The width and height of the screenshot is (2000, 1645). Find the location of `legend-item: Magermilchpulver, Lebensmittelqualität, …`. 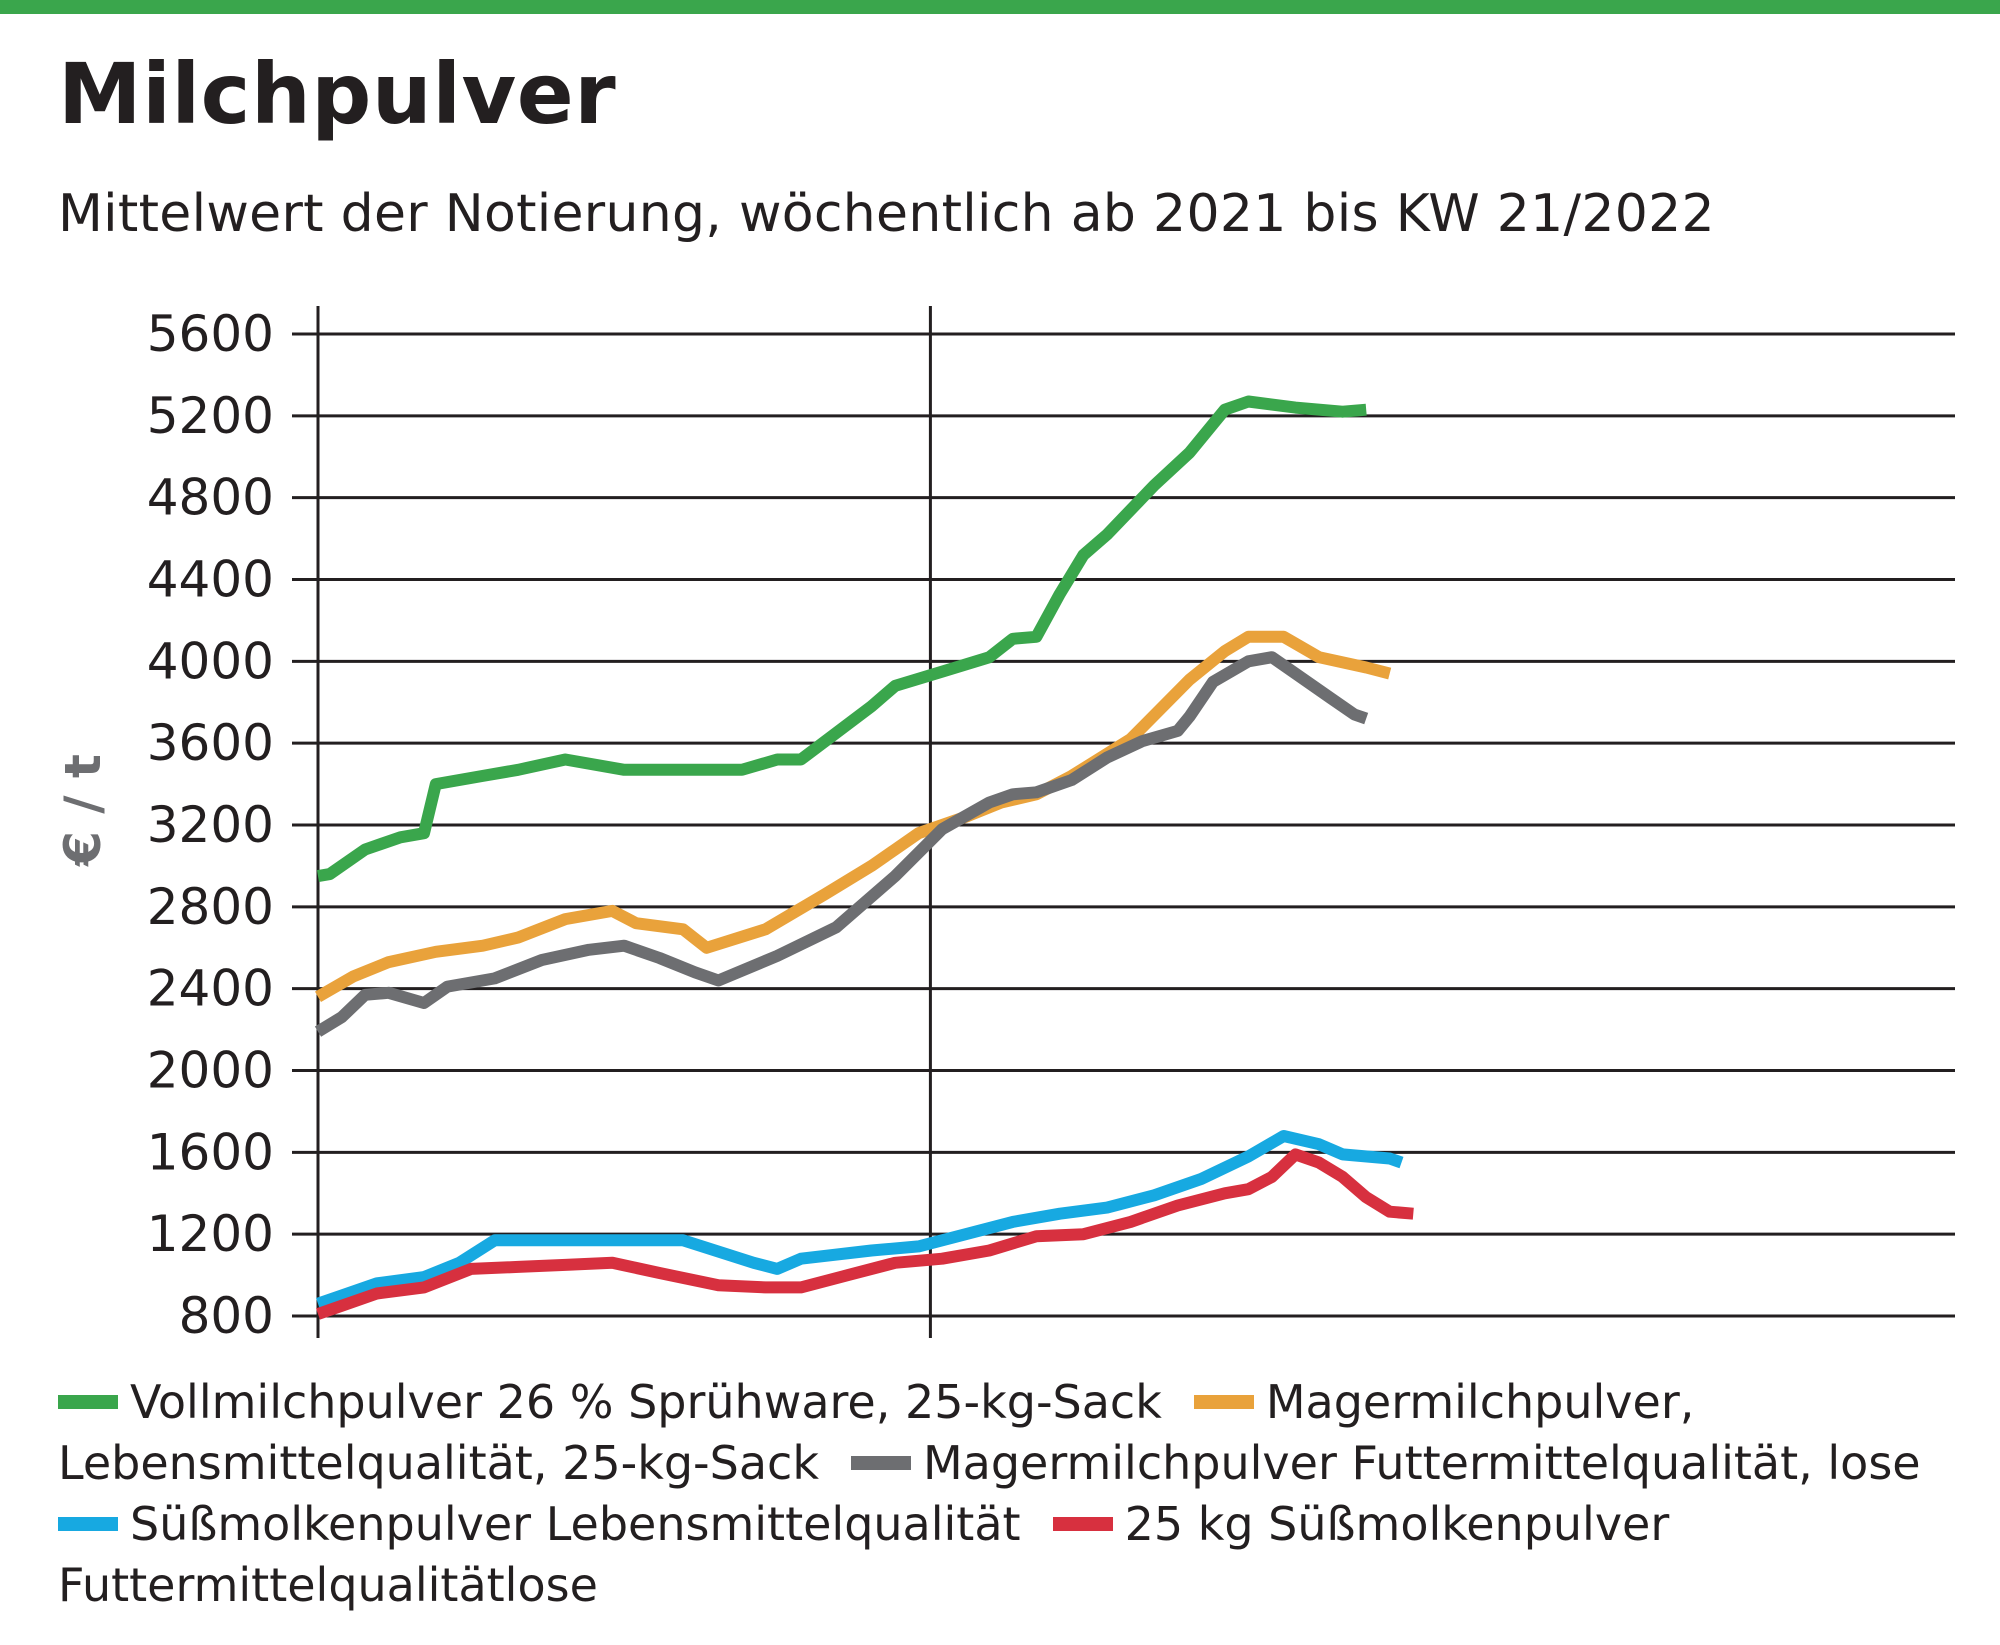

legend-item: Magermilchpulver, Lebensmittelqualität, … is located at coordinates (876, 1432).